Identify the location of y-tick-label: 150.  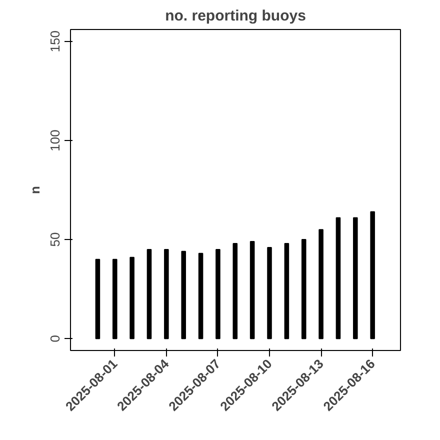
(55, 41).